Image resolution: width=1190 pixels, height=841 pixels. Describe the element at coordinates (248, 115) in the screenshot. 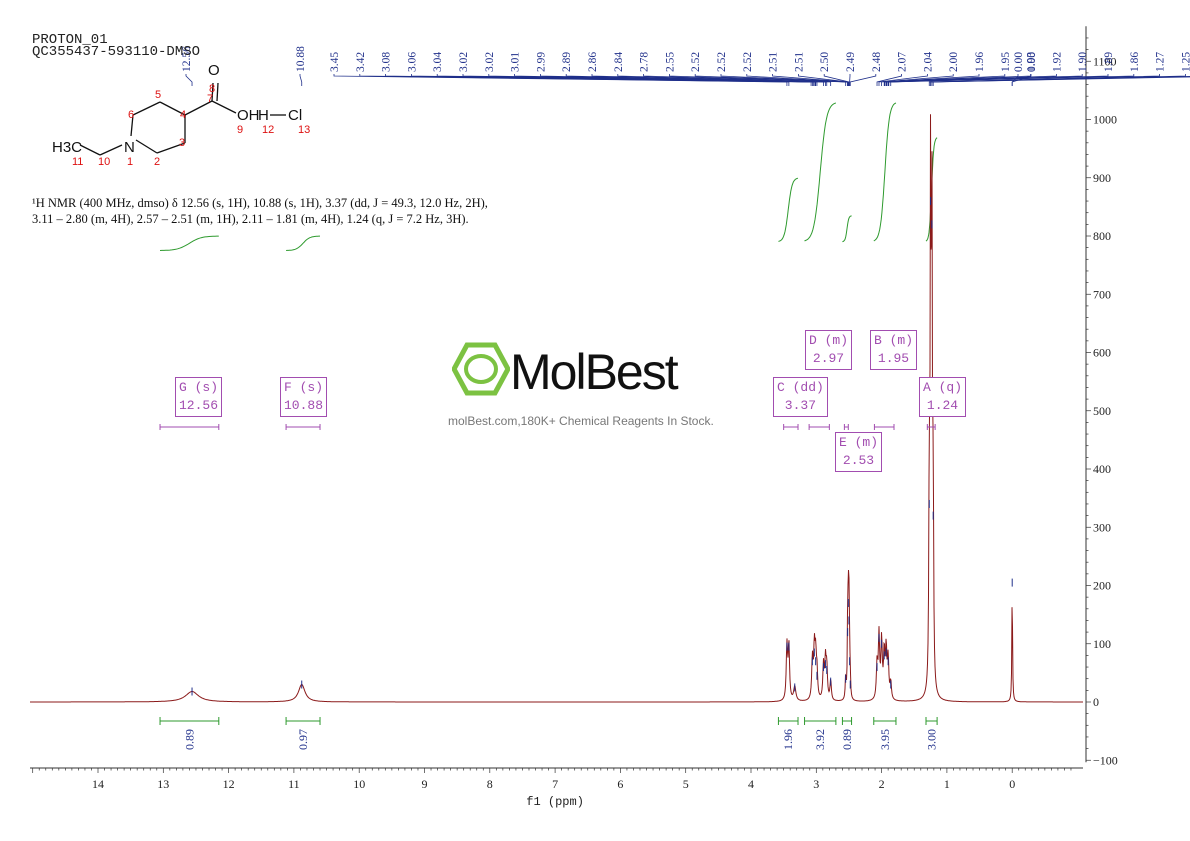

I see `atom-label: OH` at that location.